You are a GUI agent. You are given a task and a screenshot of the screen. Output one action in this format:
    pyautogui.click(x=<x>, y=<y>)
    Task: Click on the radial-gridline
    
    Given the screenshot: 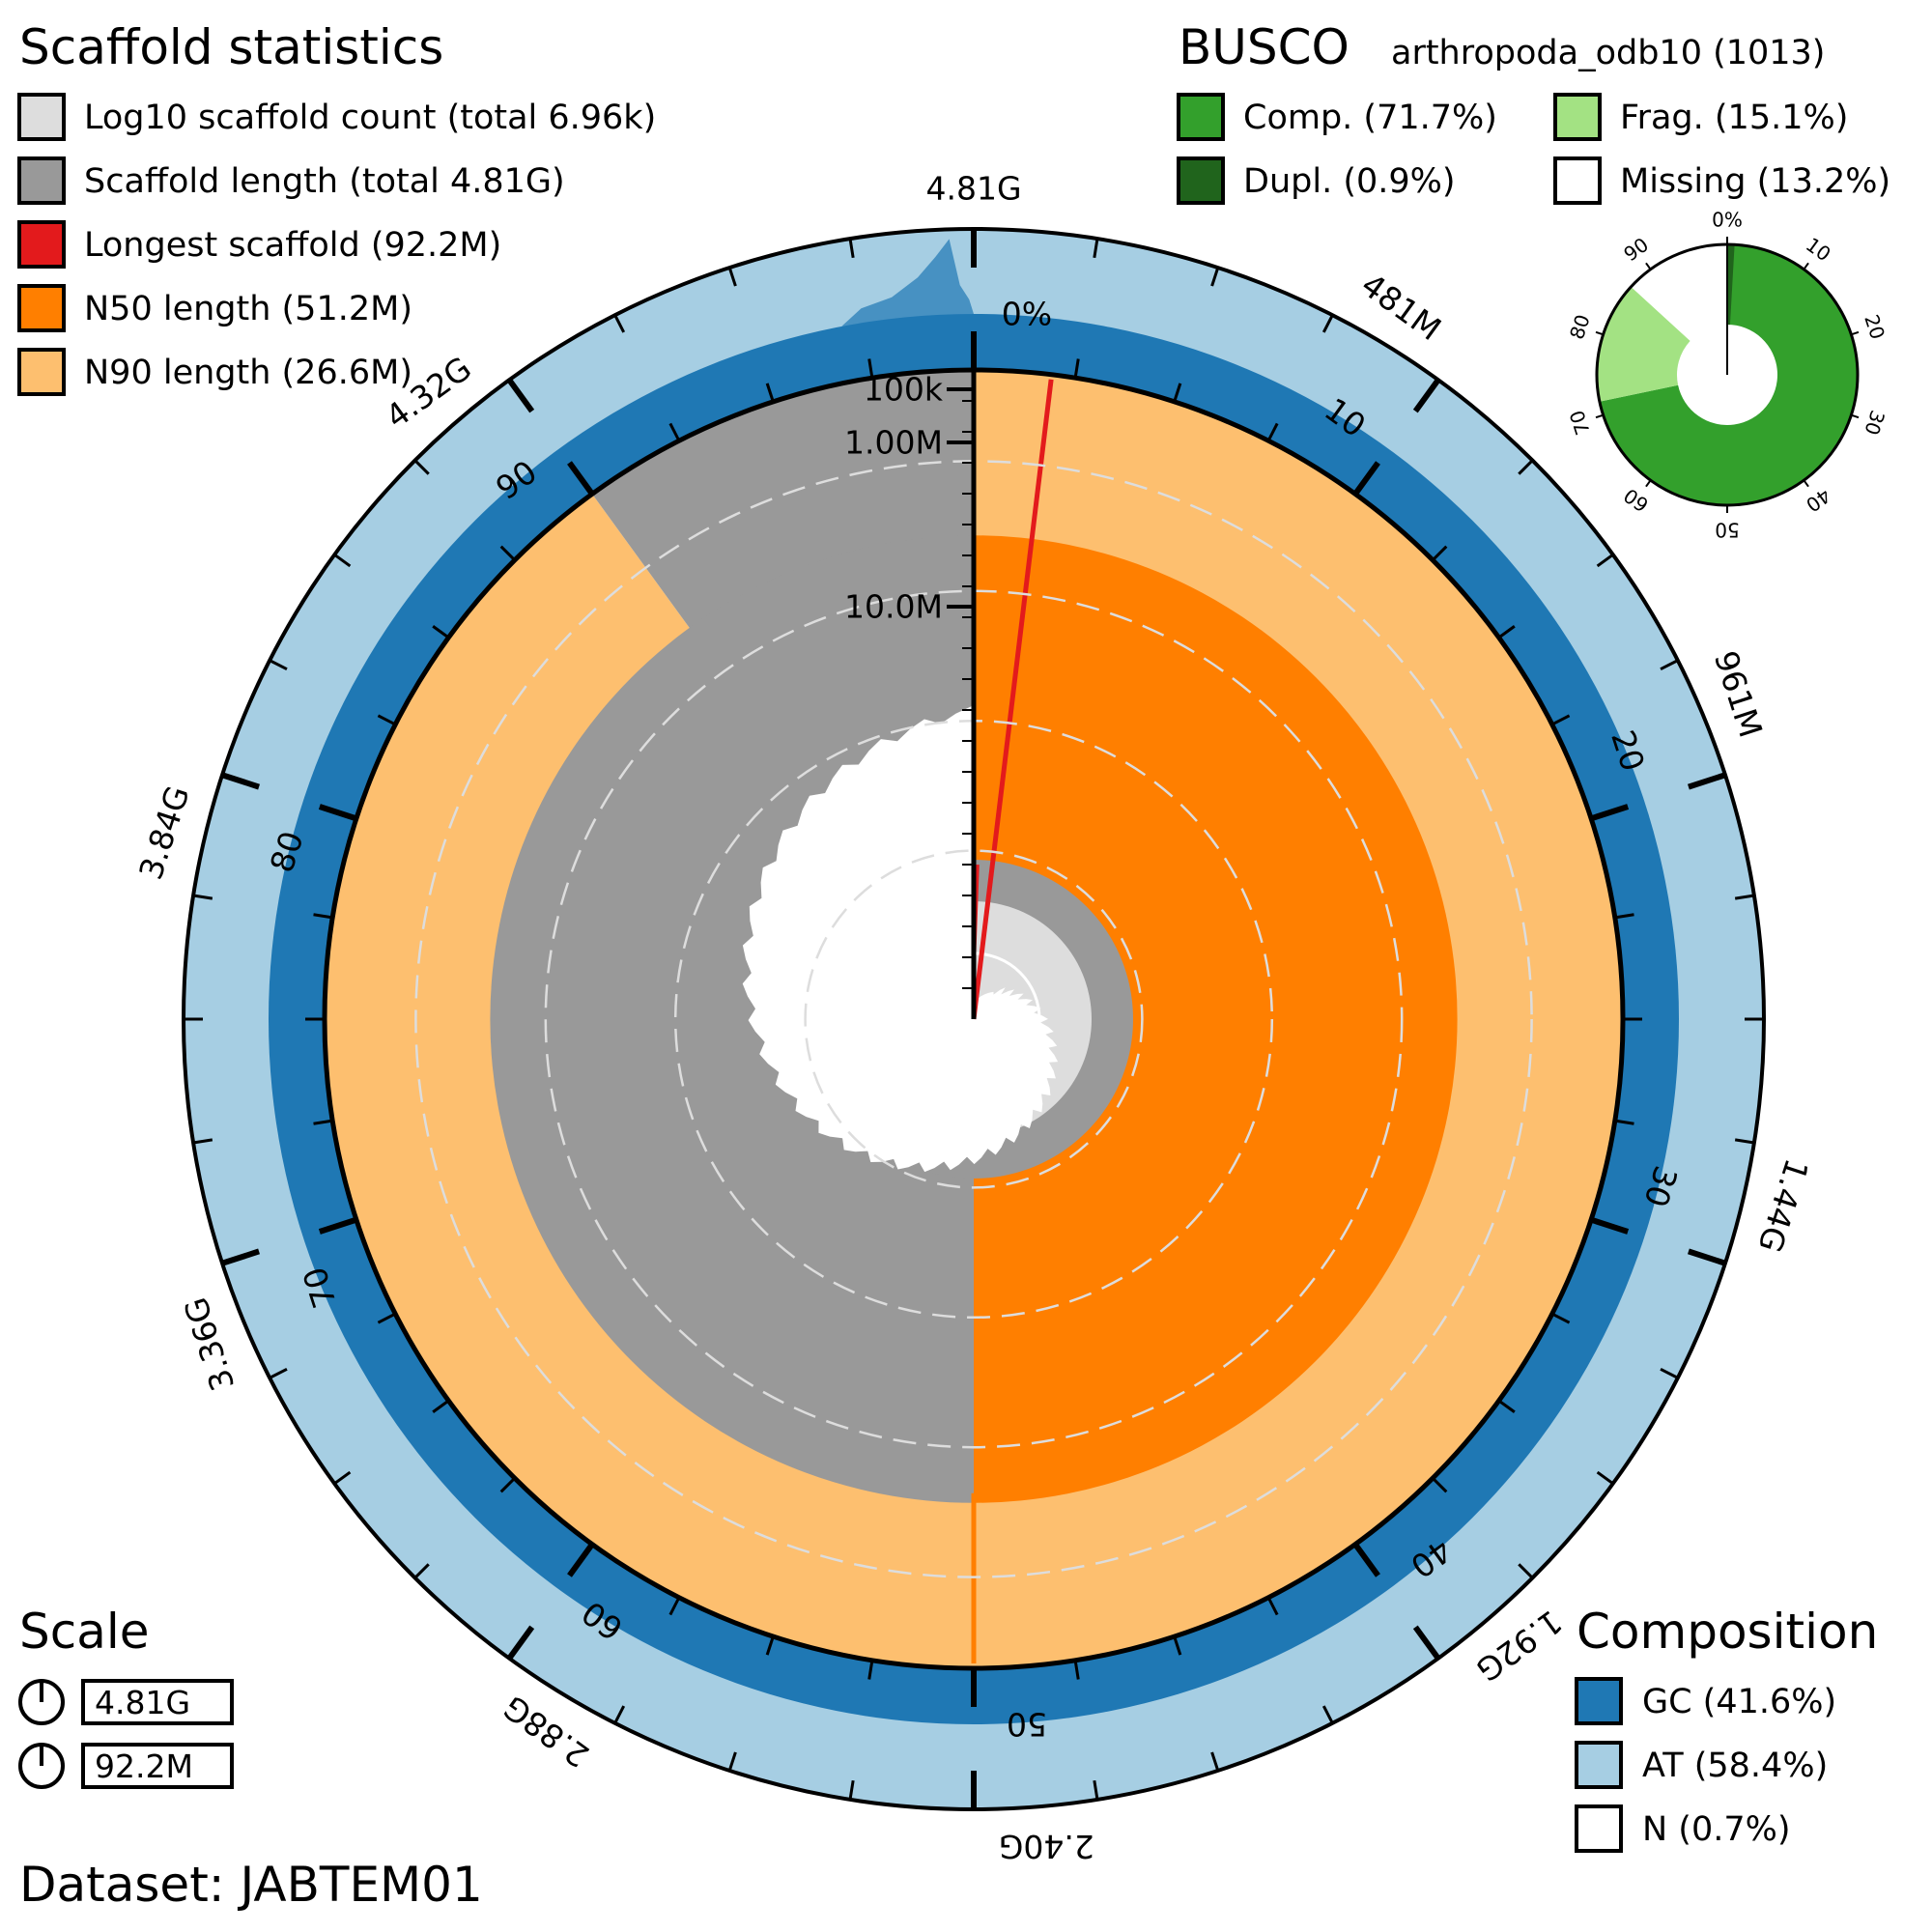 What is the action you would take?
    pyautogui.click(x=974, y=1019)
    